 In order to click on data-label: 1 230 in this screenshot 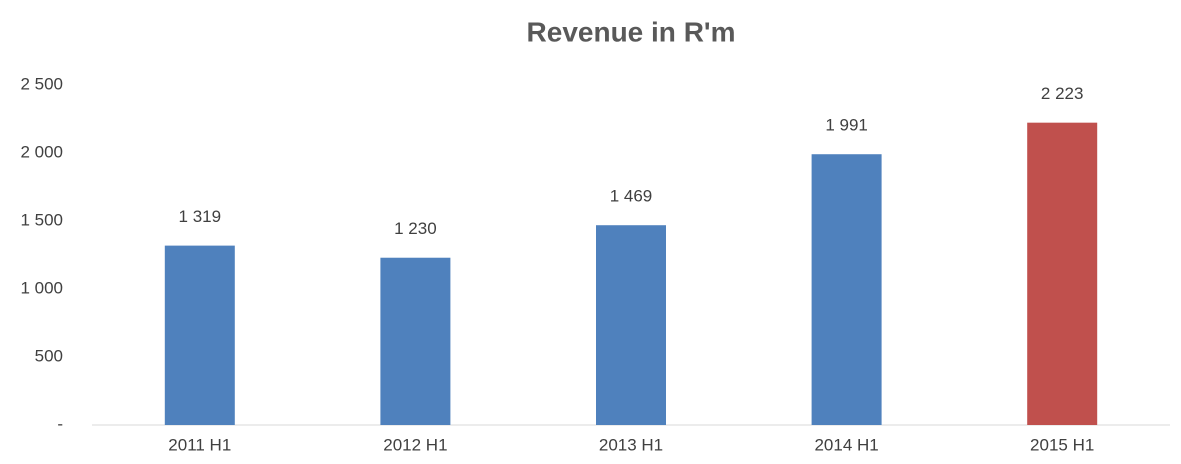, I will do `click(415, 228)`.